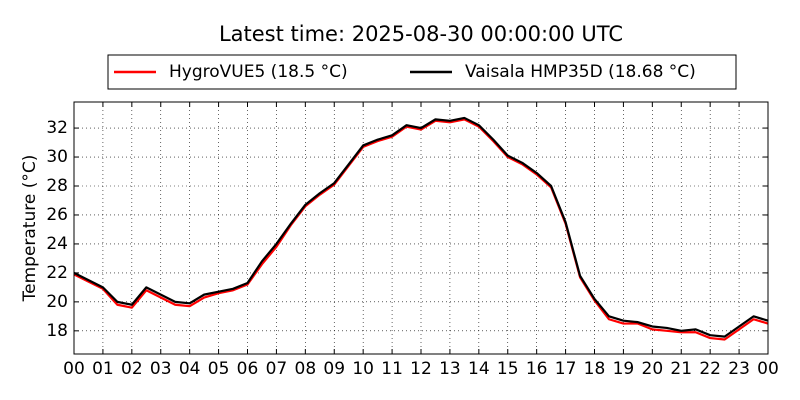 The height and width of the screenshot is (400, 800). What do you see at coordinates (277, 369) in the screenshot?
I see `x-tick-label: 07` at bounding box center [277, 369].